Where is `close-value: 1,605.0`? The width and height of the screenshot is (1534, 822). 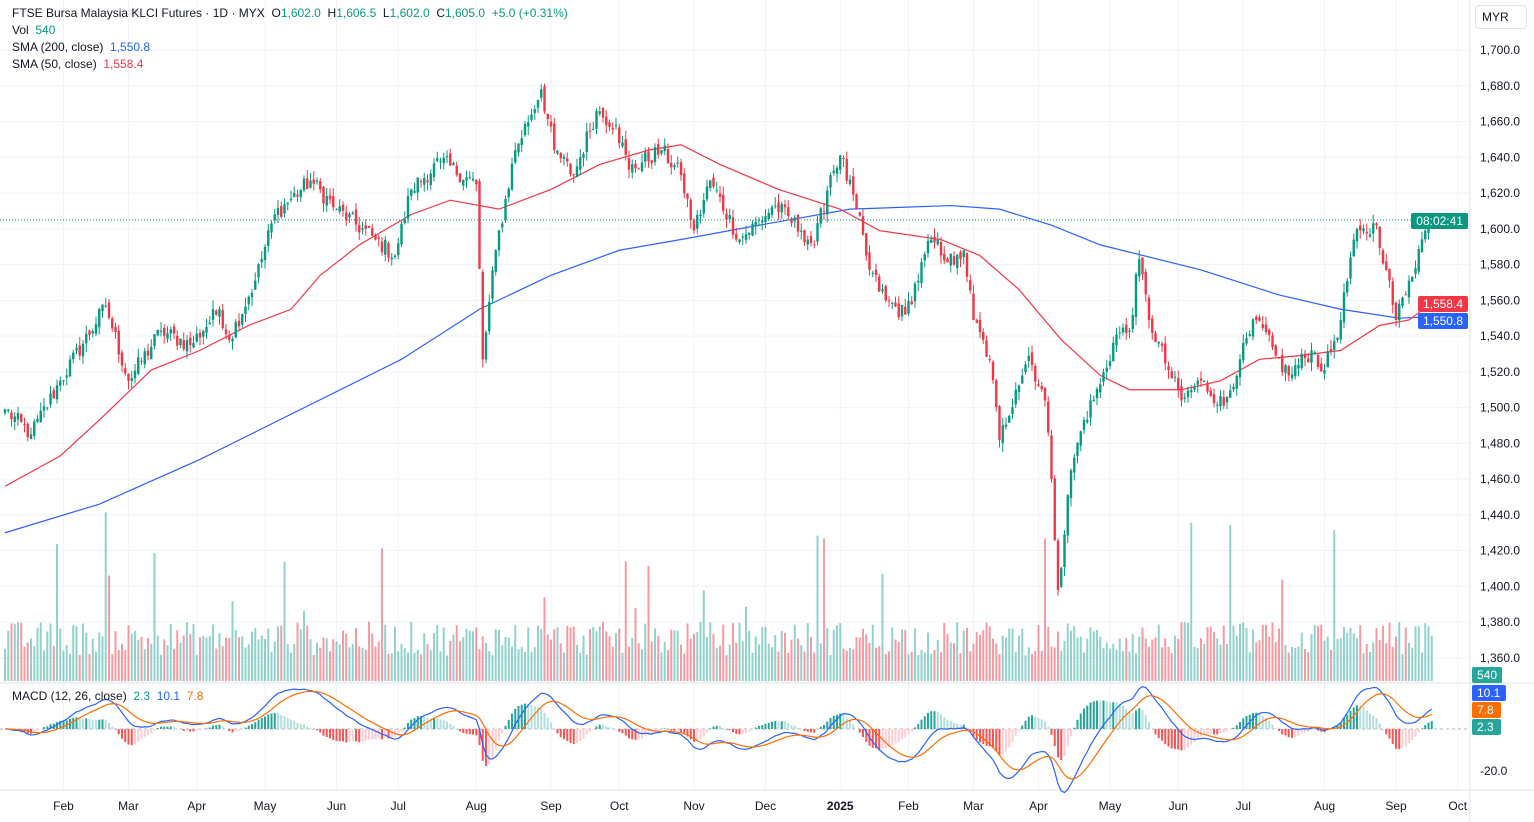
close-value: 1,605.0 is located at coordinates (465, 13).